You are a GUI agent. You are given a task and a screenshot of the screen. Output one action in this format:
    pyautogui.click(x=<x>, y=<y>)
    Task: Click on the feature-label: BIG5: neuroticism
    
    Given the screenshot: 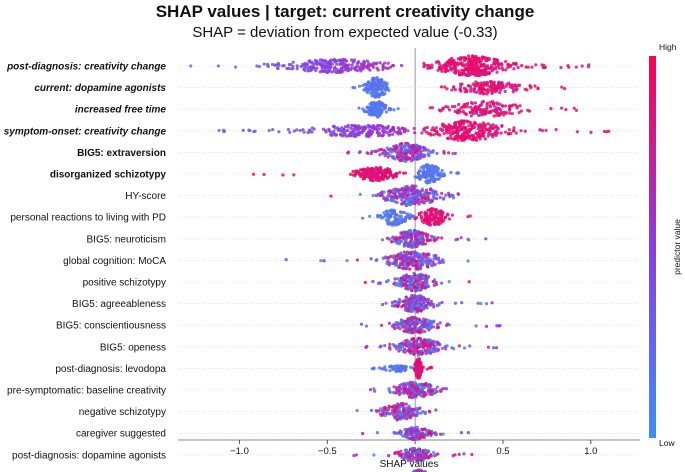 What is the action you would take?
    pyautogui.click(x=126, y=239)
    